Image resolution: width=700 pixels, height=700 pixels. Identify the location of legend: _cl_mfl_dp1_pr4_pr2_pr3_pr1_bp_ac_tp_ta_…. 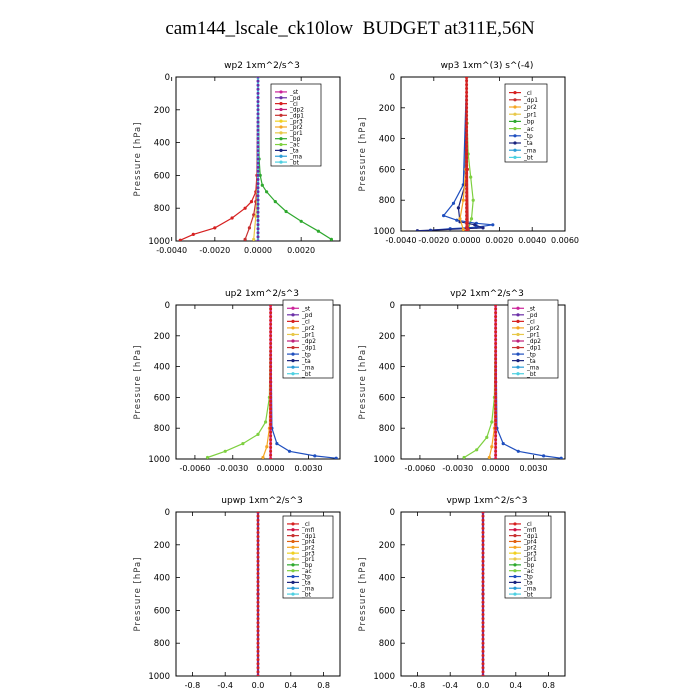
(528, 557).